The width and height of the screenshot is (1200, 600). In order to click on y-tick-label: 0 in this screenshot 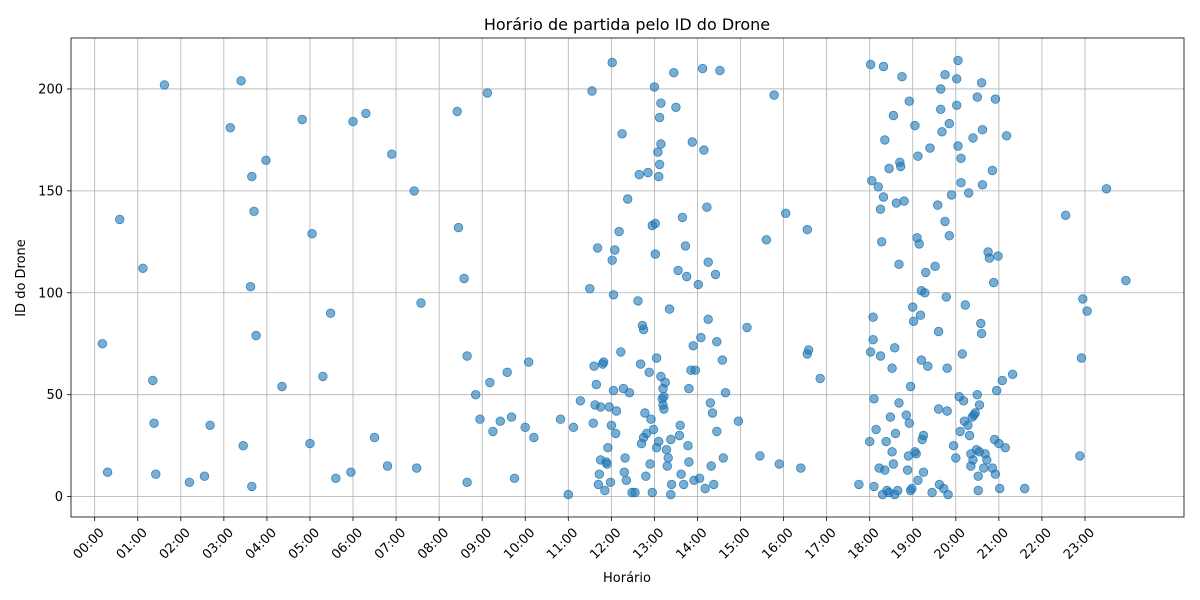, I will do `click(59, 497)`.